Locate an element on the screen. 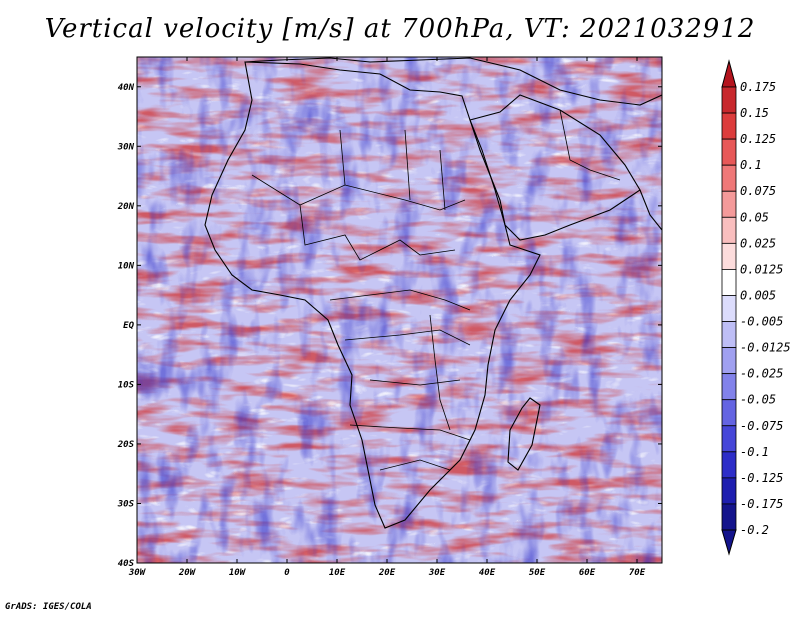  x-tick-label: 70E is located at coordinates (637, 573).